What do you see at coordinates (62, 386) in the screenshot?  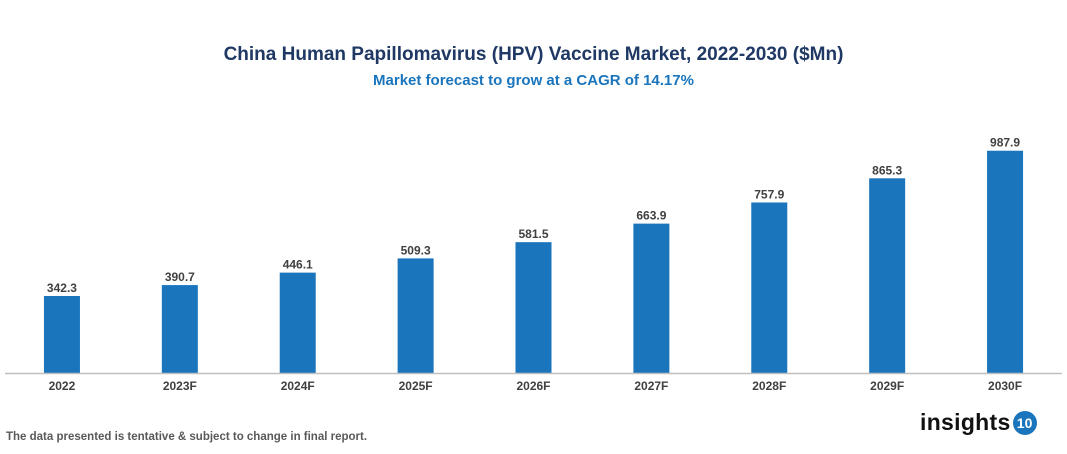 I see `x-tick-label-2022: 2022` at bounding box center [62, 386].